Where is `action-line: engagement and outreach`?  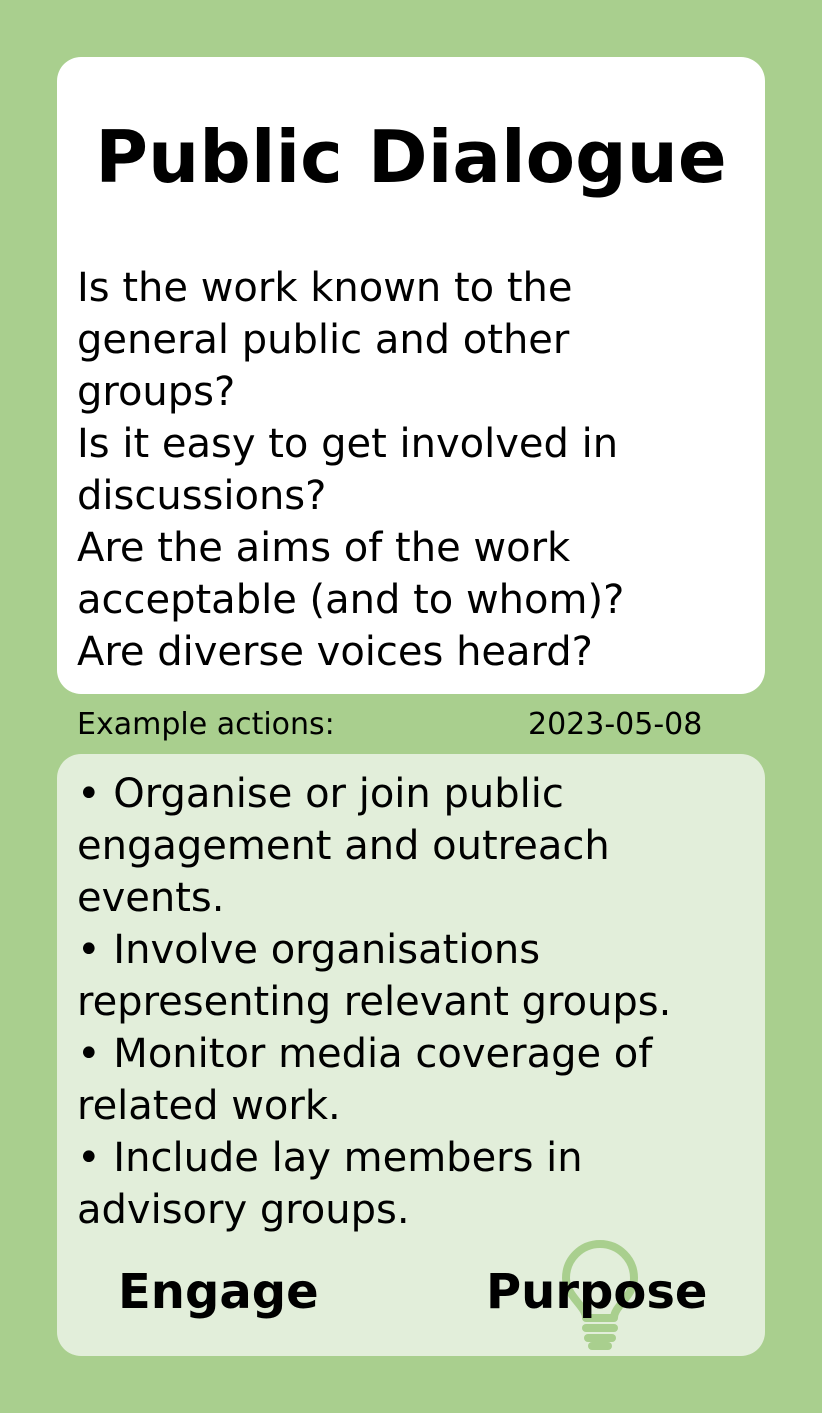 action-line: engagement and outreach is located at coordinates (343, 846).